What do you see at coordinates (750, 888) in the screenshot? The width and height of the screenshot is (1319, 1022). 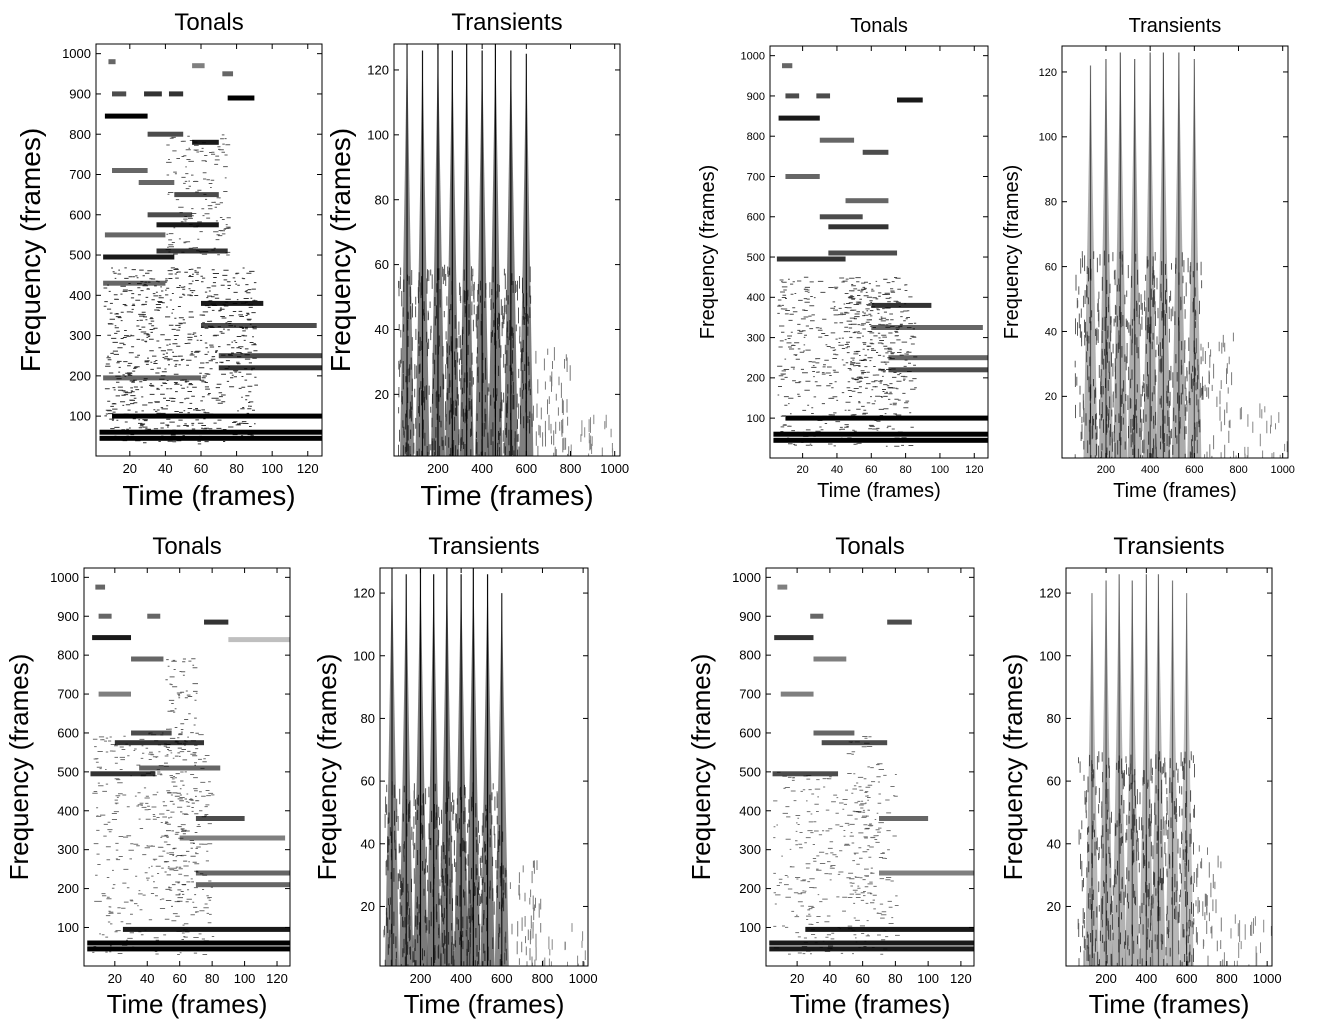 I see `y-tick-label: 200` at bounding box center [750, 888].